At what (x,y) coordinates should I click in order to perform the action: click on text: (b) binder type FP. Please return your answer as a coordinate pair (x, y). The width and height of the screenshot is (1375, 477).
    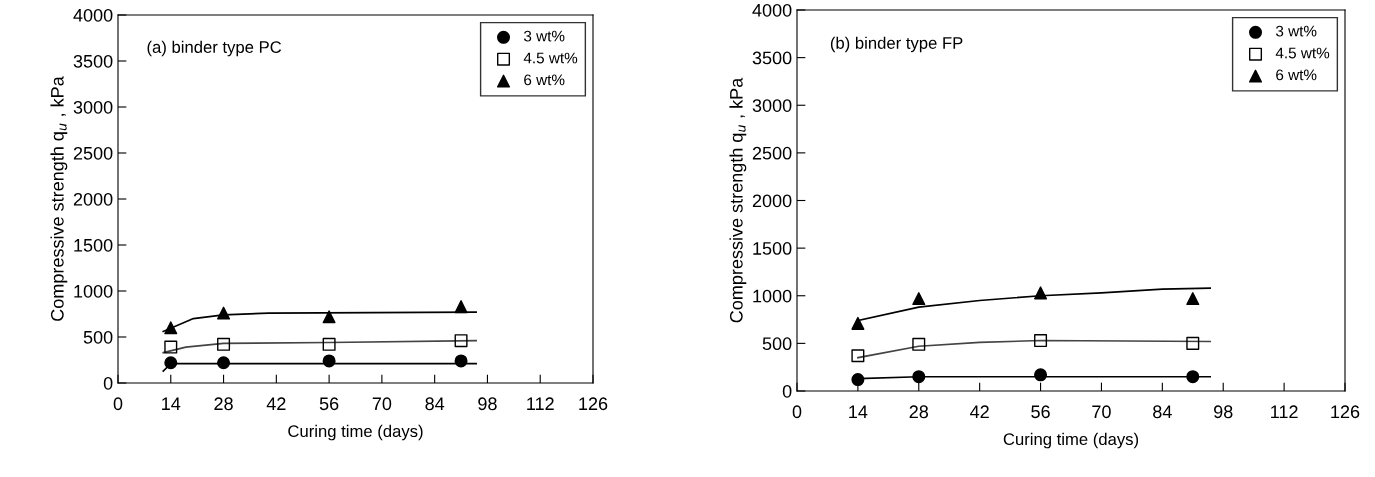
    Looking at the image, I should click on (896, 44).